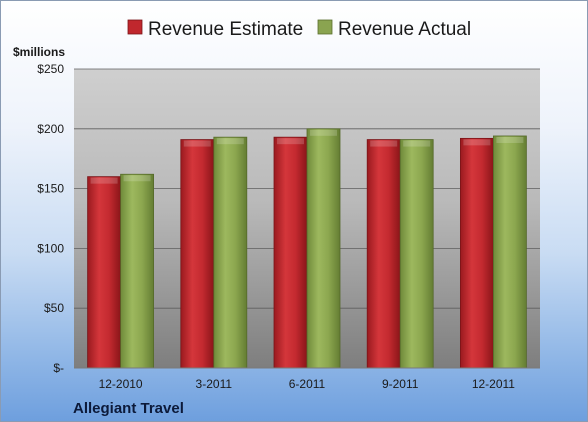 The width and height of the screenshot is (588, 422). I want to click on legend-label-actual: Revenue Actual, so click(404, 29).